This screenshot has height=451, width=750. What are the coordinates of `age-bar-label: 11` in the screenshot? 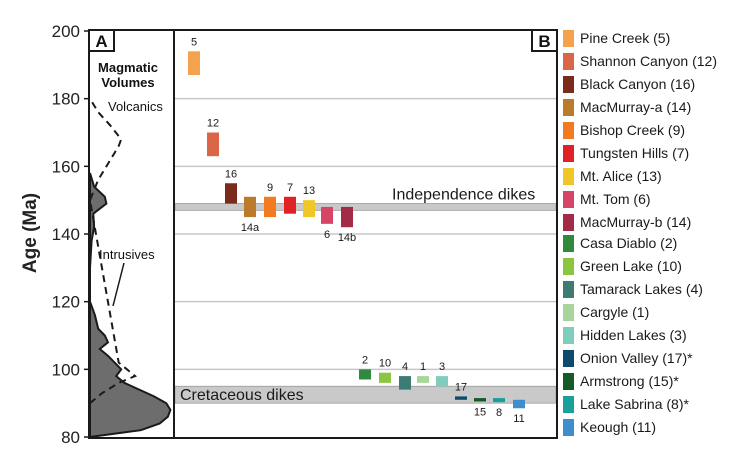 It's located at (518, 419).